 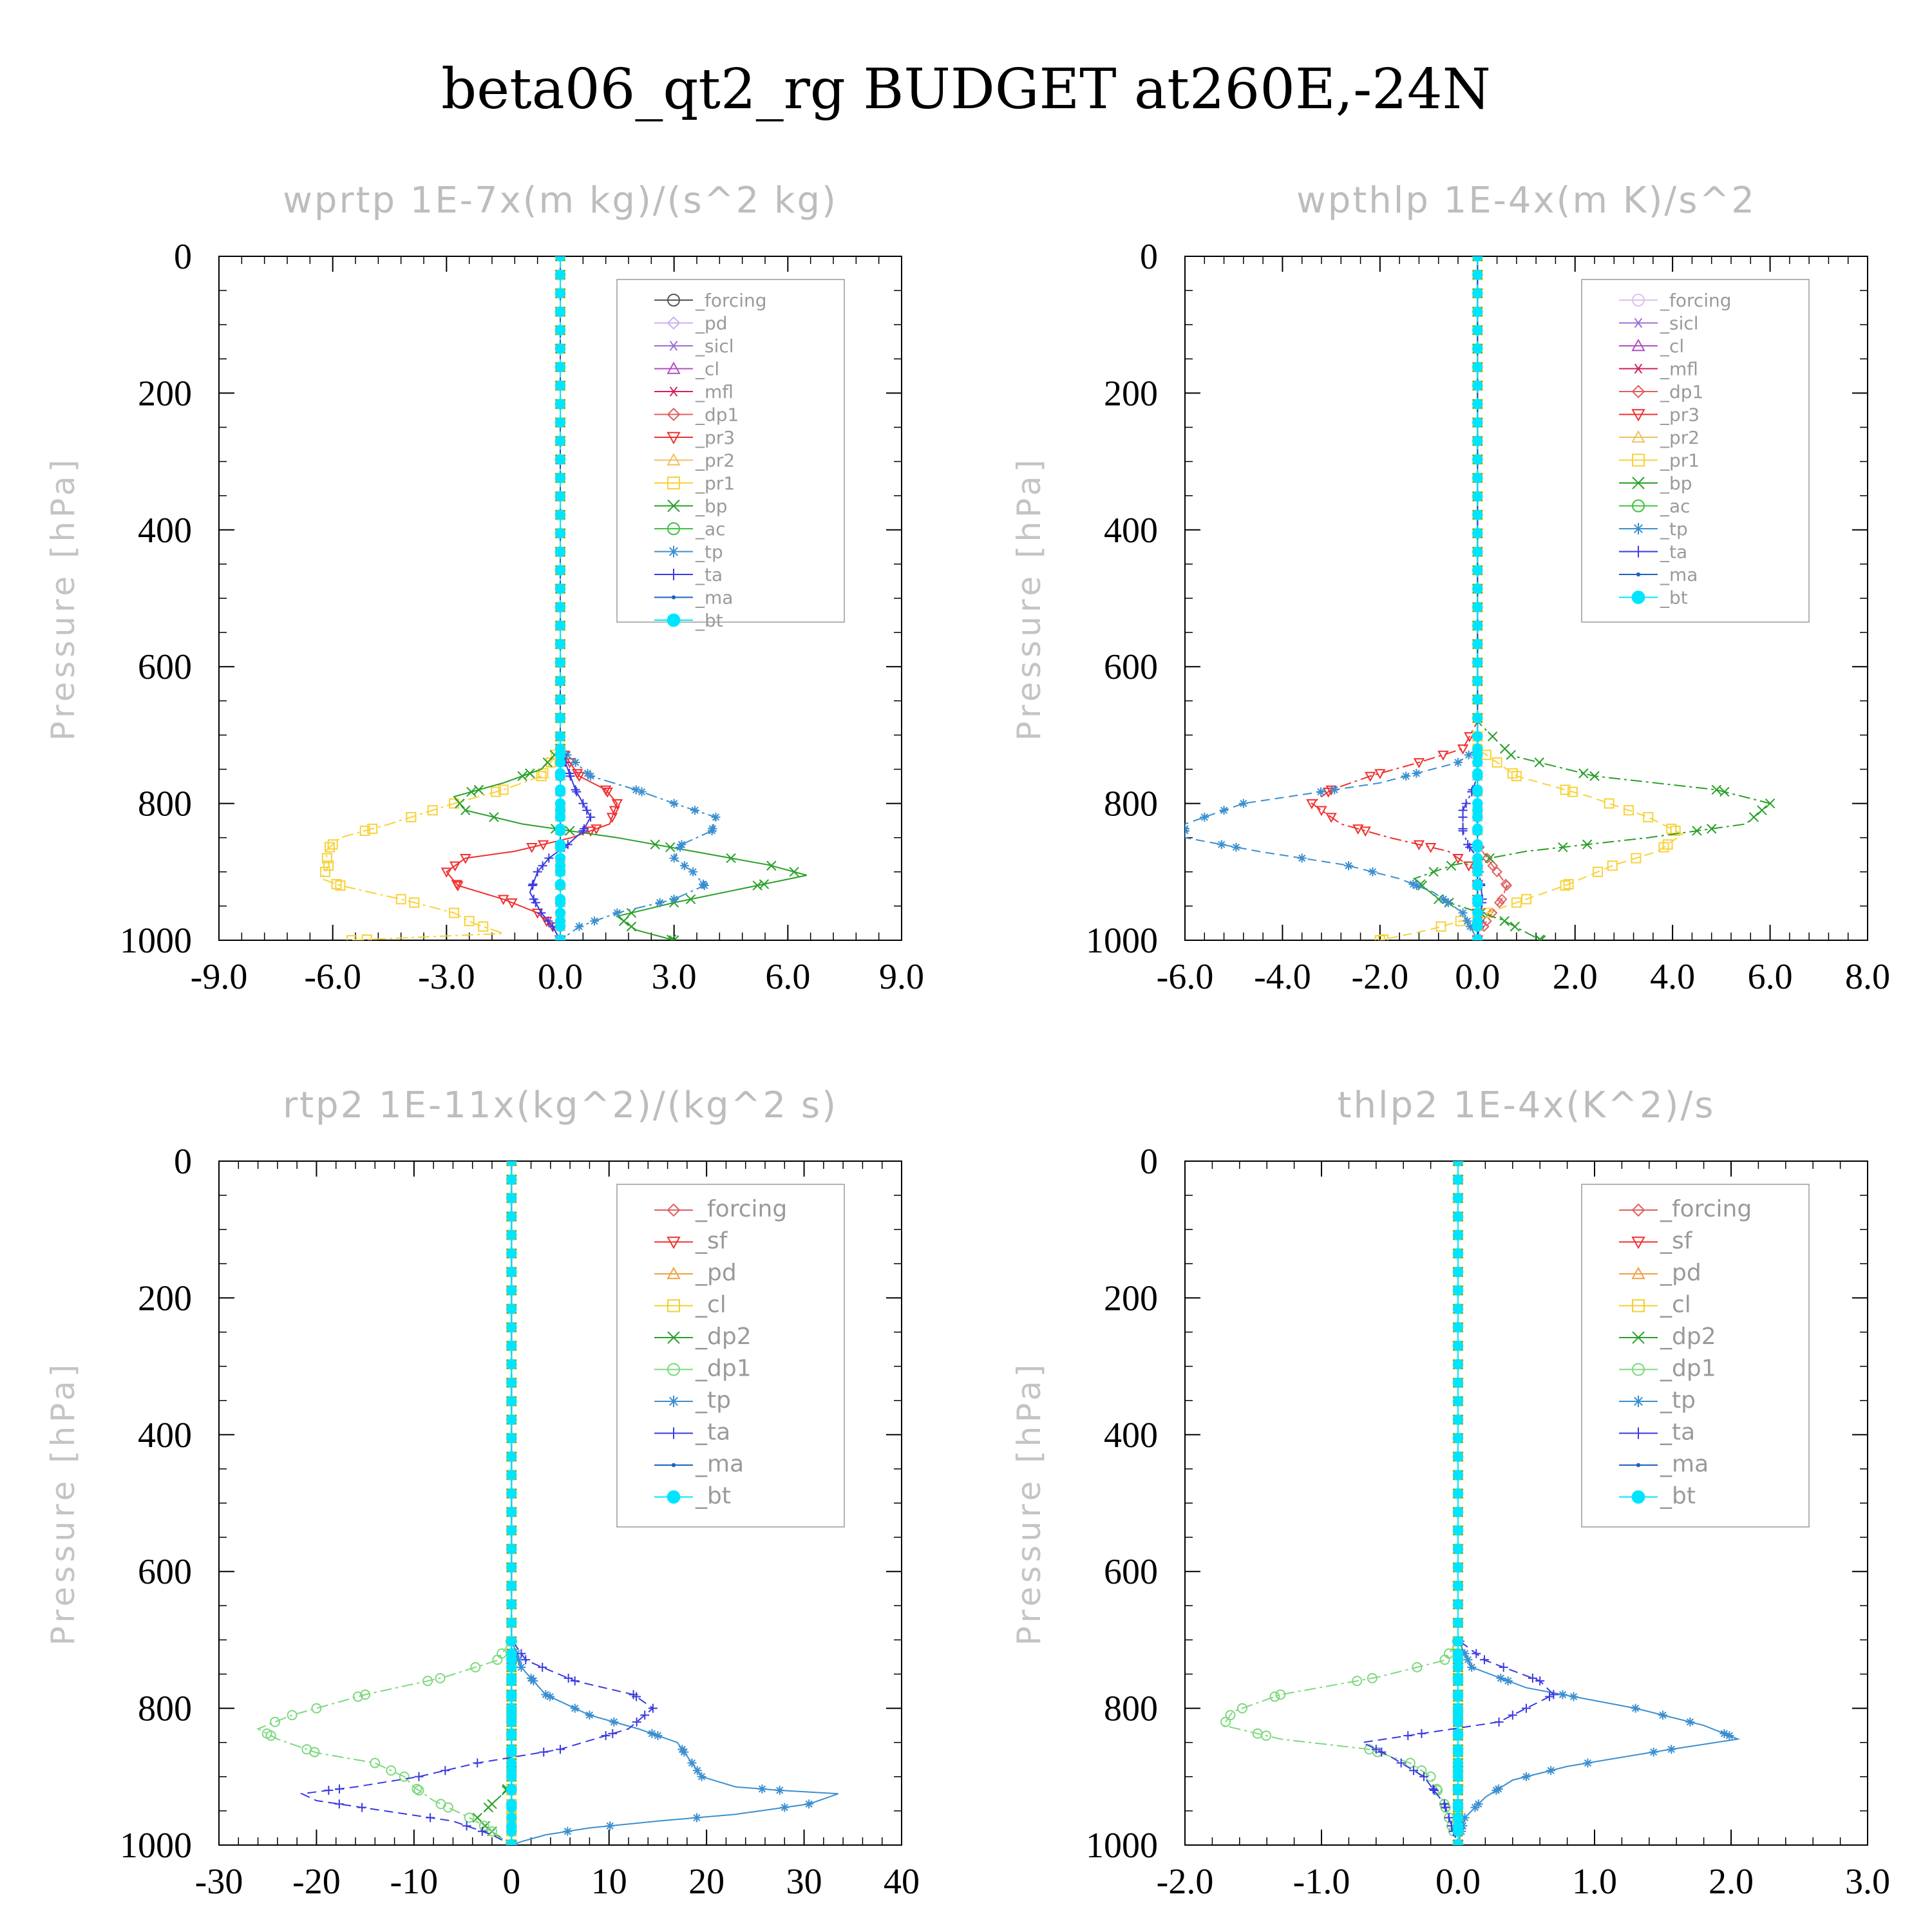 What do you see at coordinates (1678, 1496) in the screenshot?
I see `legend-label: _bt` at bounding box center [1678, 1496].